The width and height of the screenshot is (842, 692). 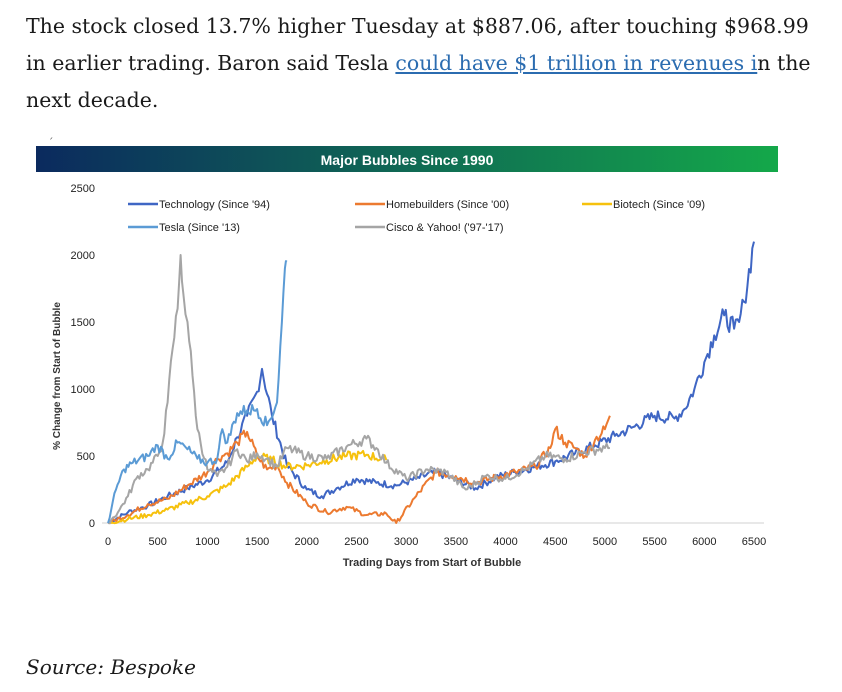 What do you see at coordinates (447, 205) in the screenshot?
I see `legend-label-homebuilders: Homebuilders (Since '00)` at bounding box center [447, 205].